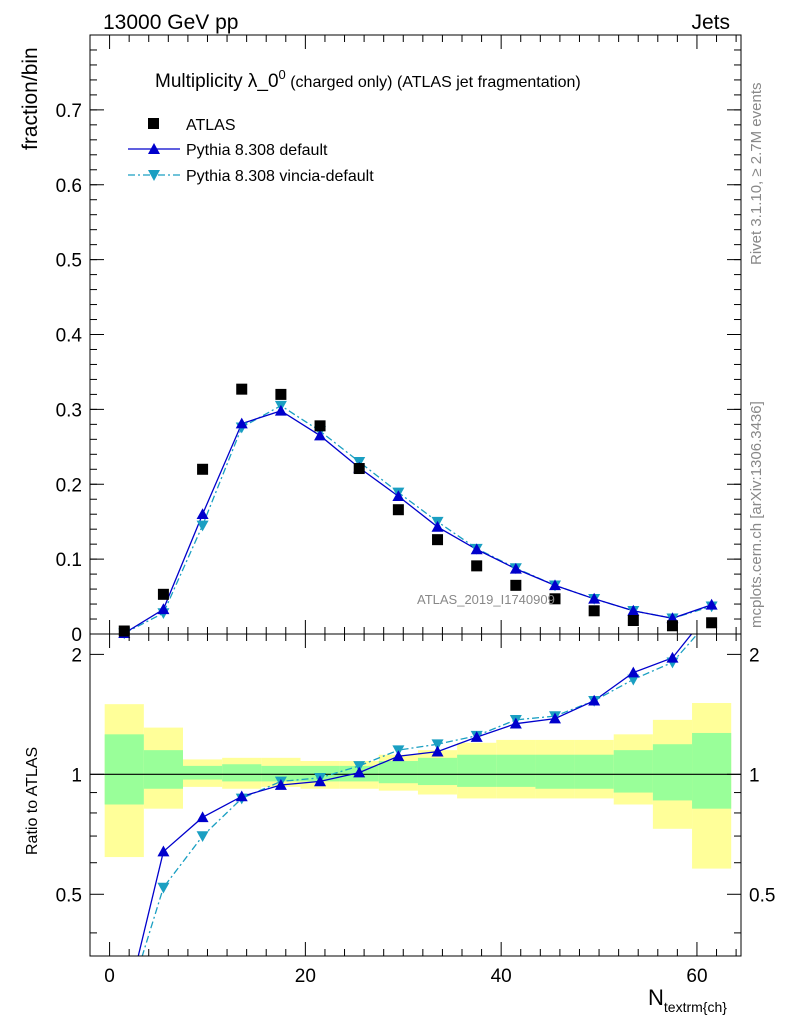 This screenshot has height=1024, width=786. Describe the element at coordinates (76, 775) in the screenshot. I see `ratio-ytick-label: 1` at that location.